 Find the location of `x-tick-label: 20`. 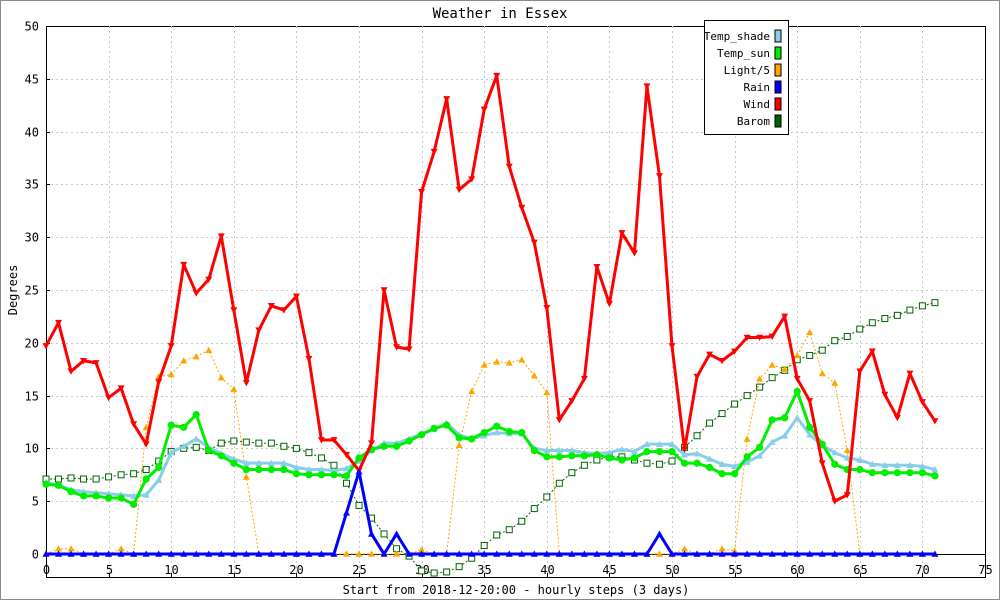

x-tick-label: 20 is located at coordinates (296, 570).